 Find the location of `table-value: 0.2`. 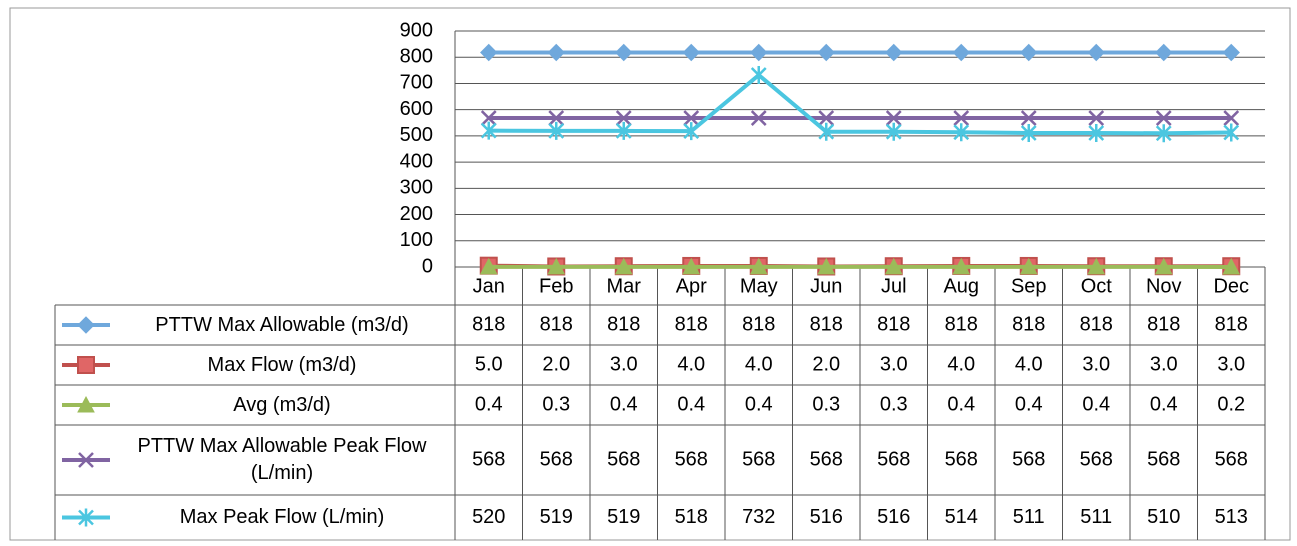

table-value: 0.2 is located at coordinates (1231, 404).